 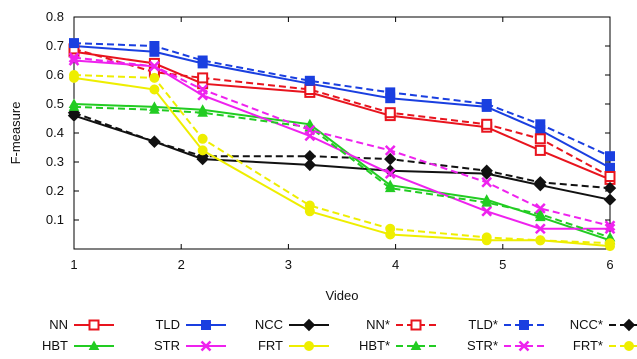 What do you see at coordinates (374, 345) in the screenshot?
I see `legend-label: HBT*` at bounding box center [374, 345].